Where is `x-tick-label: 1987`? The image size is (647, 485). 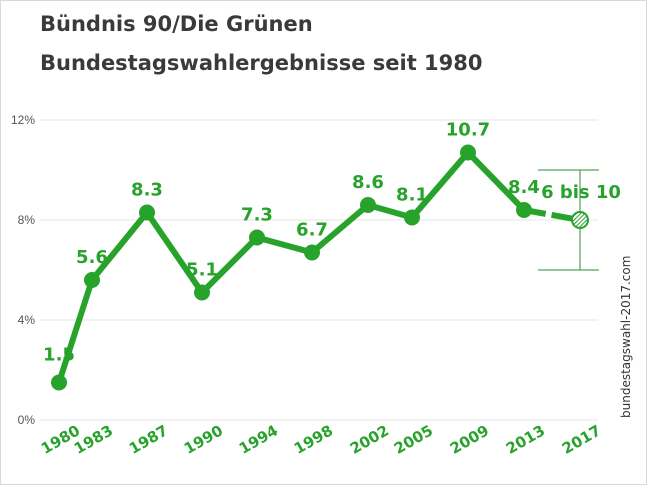
x-tick-label: 1987 is located at coordinates (148, 439).